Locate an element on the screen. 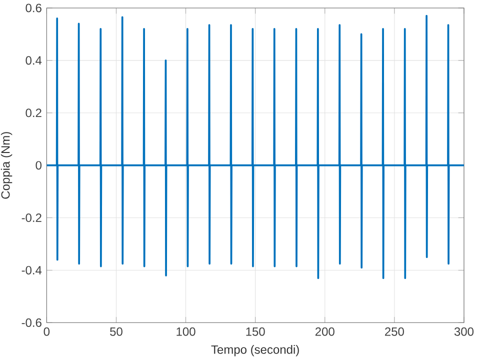  x-tick-label: 150 is located at coordinates (255, 331).